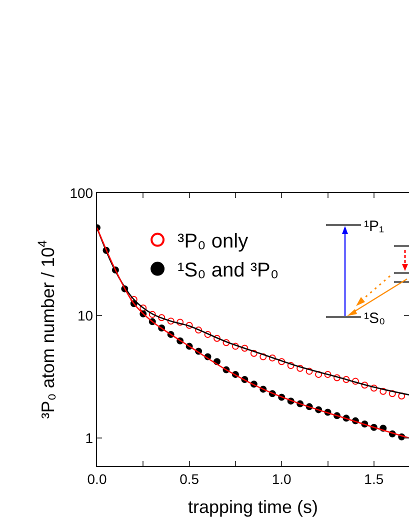 The height and width of the screenshot is (529, 409). Describe the element at coordinates (282, 478) in the screenshot. I see `x-tick-label: 1.0` at that location.